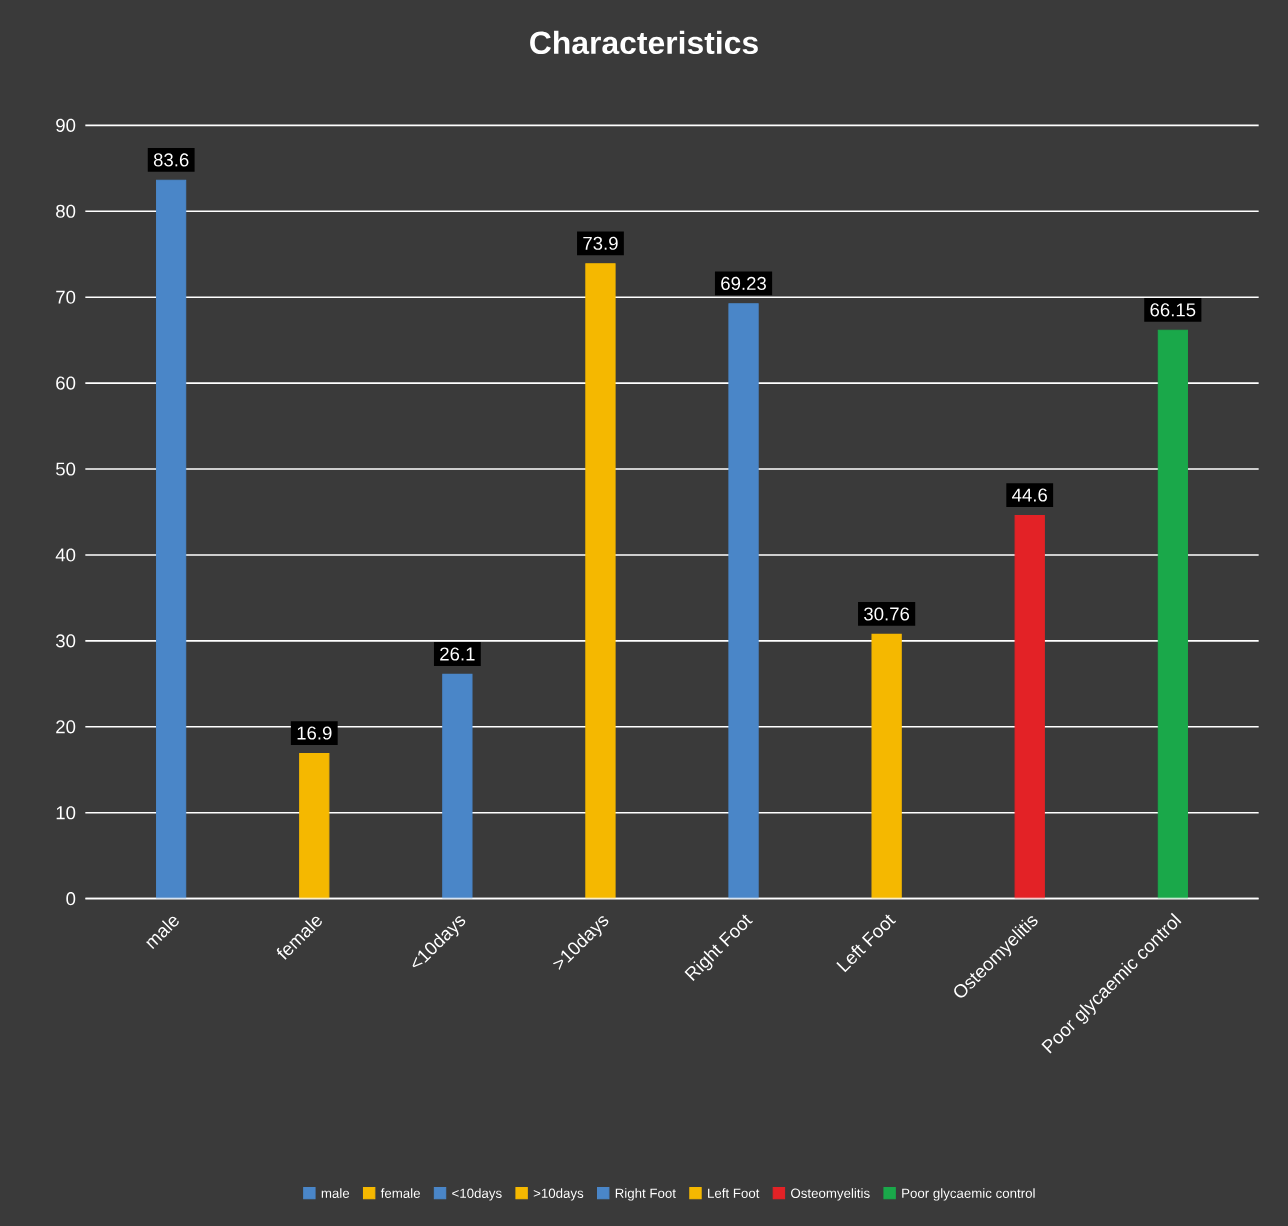  Describe the element at coordinates (66, 125) in the screenshot. I see `y-tick-label: 90` at that location.